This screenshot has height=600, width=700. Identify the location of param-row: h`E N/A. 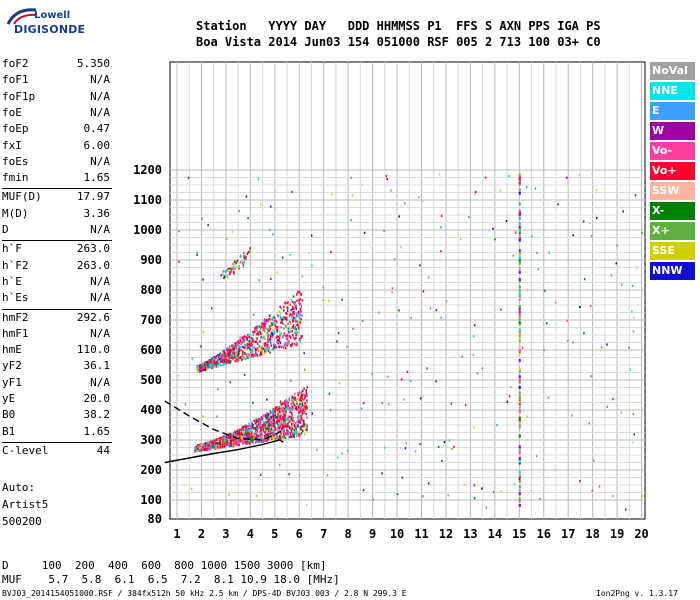
(56, 283).